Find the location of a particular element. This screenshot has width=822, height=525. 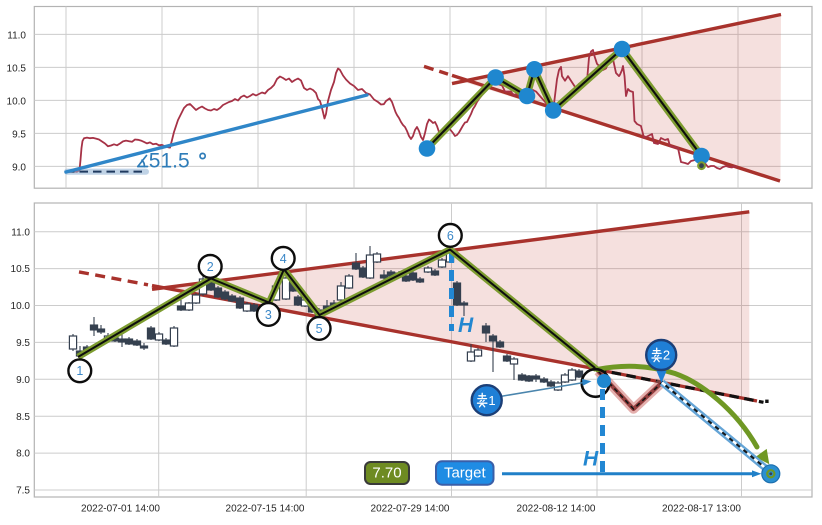

svg-text: 2022-07-29 14:00 is located at coordinates (410, 509).